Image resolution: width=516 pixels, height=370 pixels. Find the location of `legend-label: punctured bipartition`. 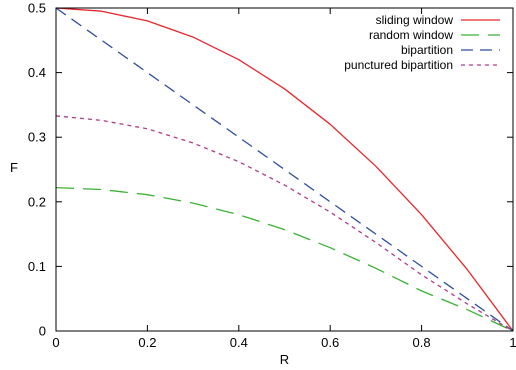

legend-label: punctured bipartition is located at coordinates (398, 65).